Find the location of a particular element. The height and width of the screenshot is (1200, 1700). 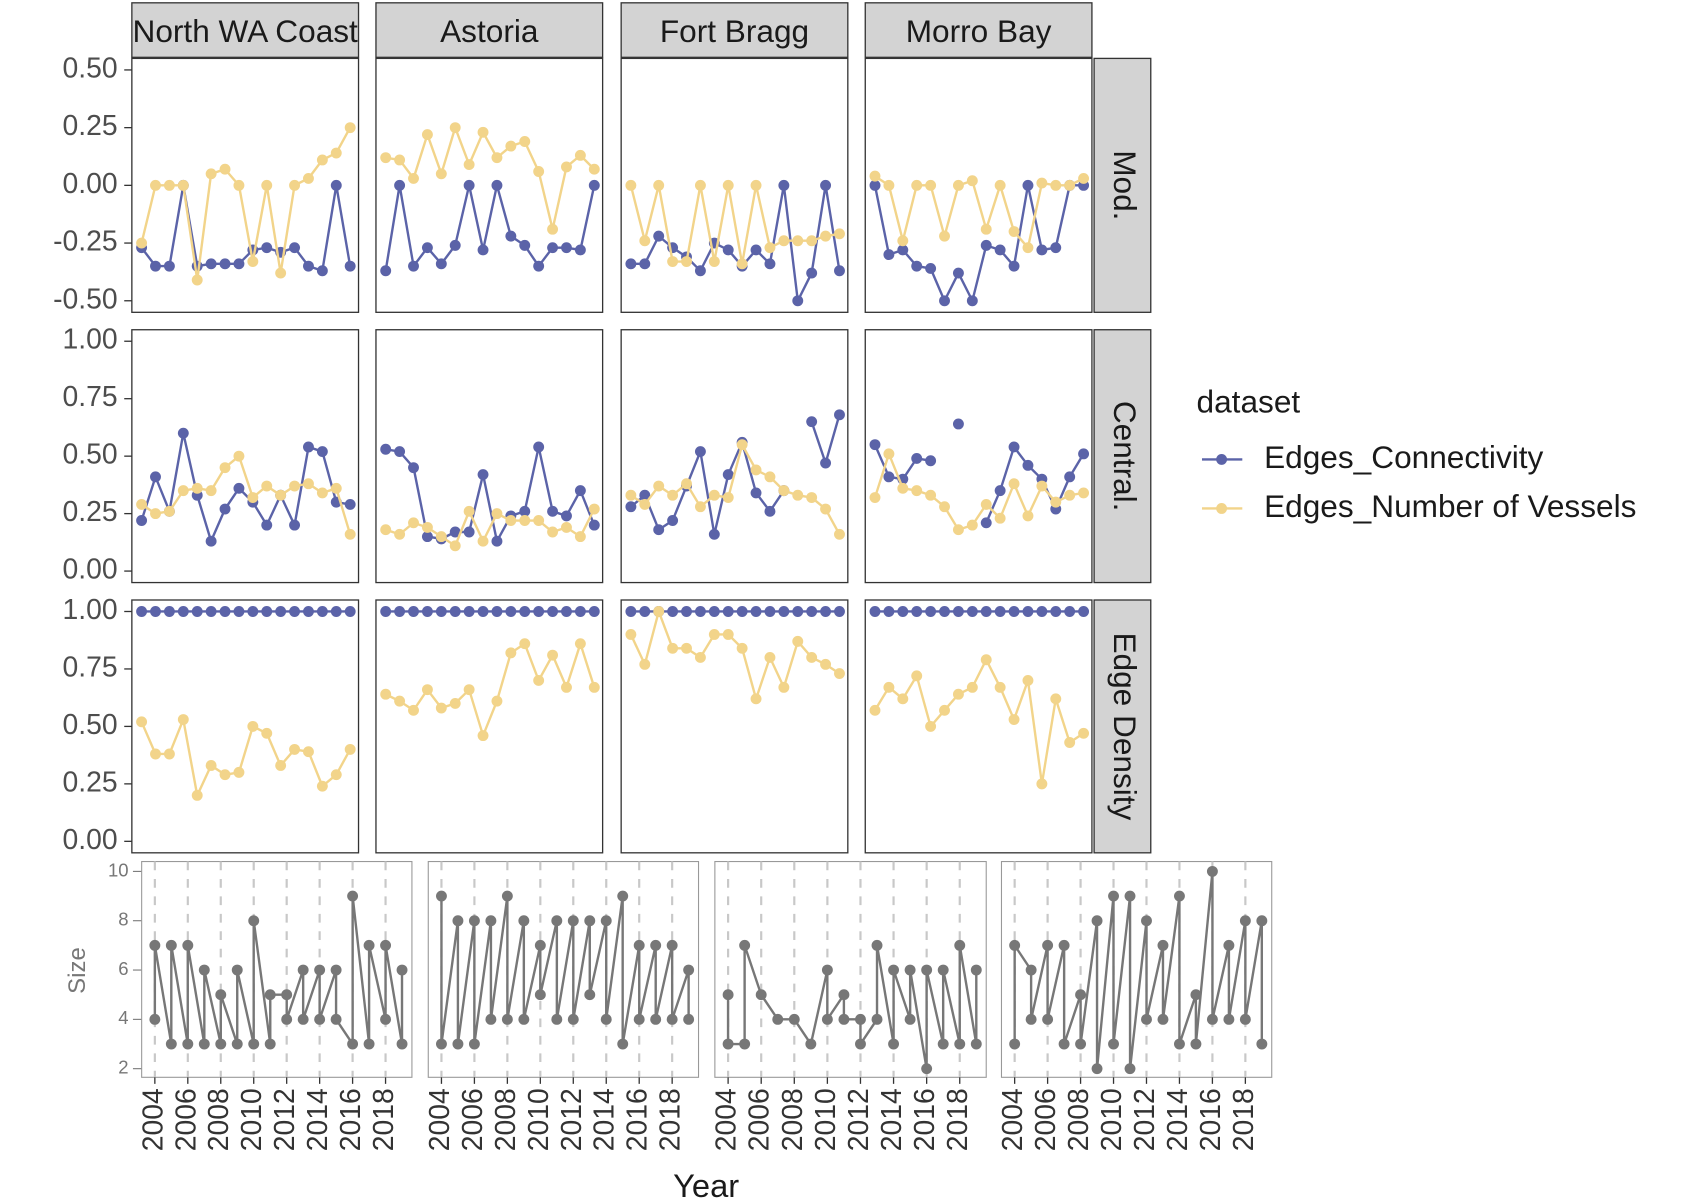

y-tick-label: 0.25 is located at coordinates (90, 782).